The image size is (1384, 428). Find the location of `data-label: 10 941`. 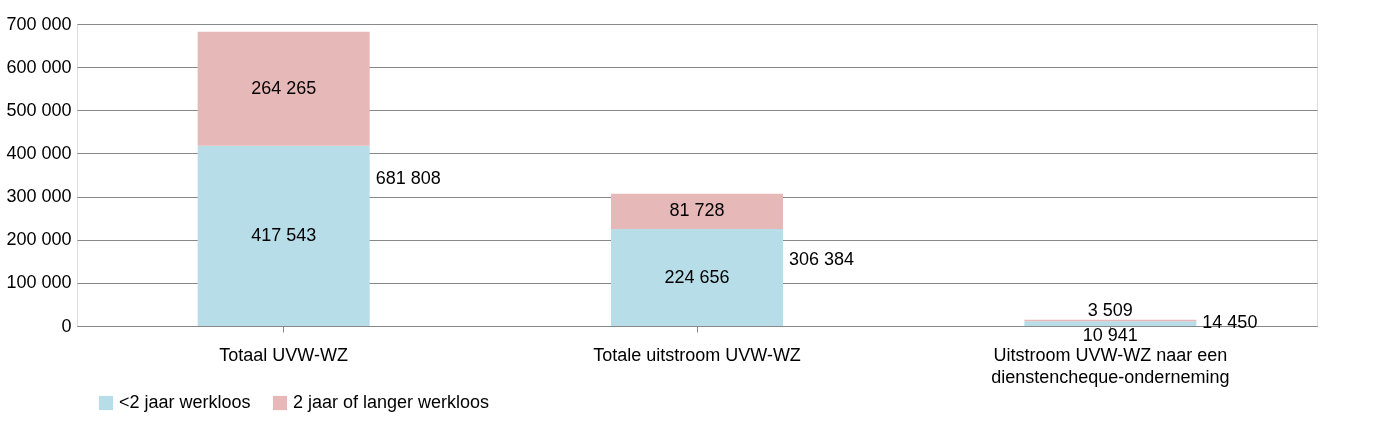

data-label: 10 941 is located at coordinates (1110, 334).